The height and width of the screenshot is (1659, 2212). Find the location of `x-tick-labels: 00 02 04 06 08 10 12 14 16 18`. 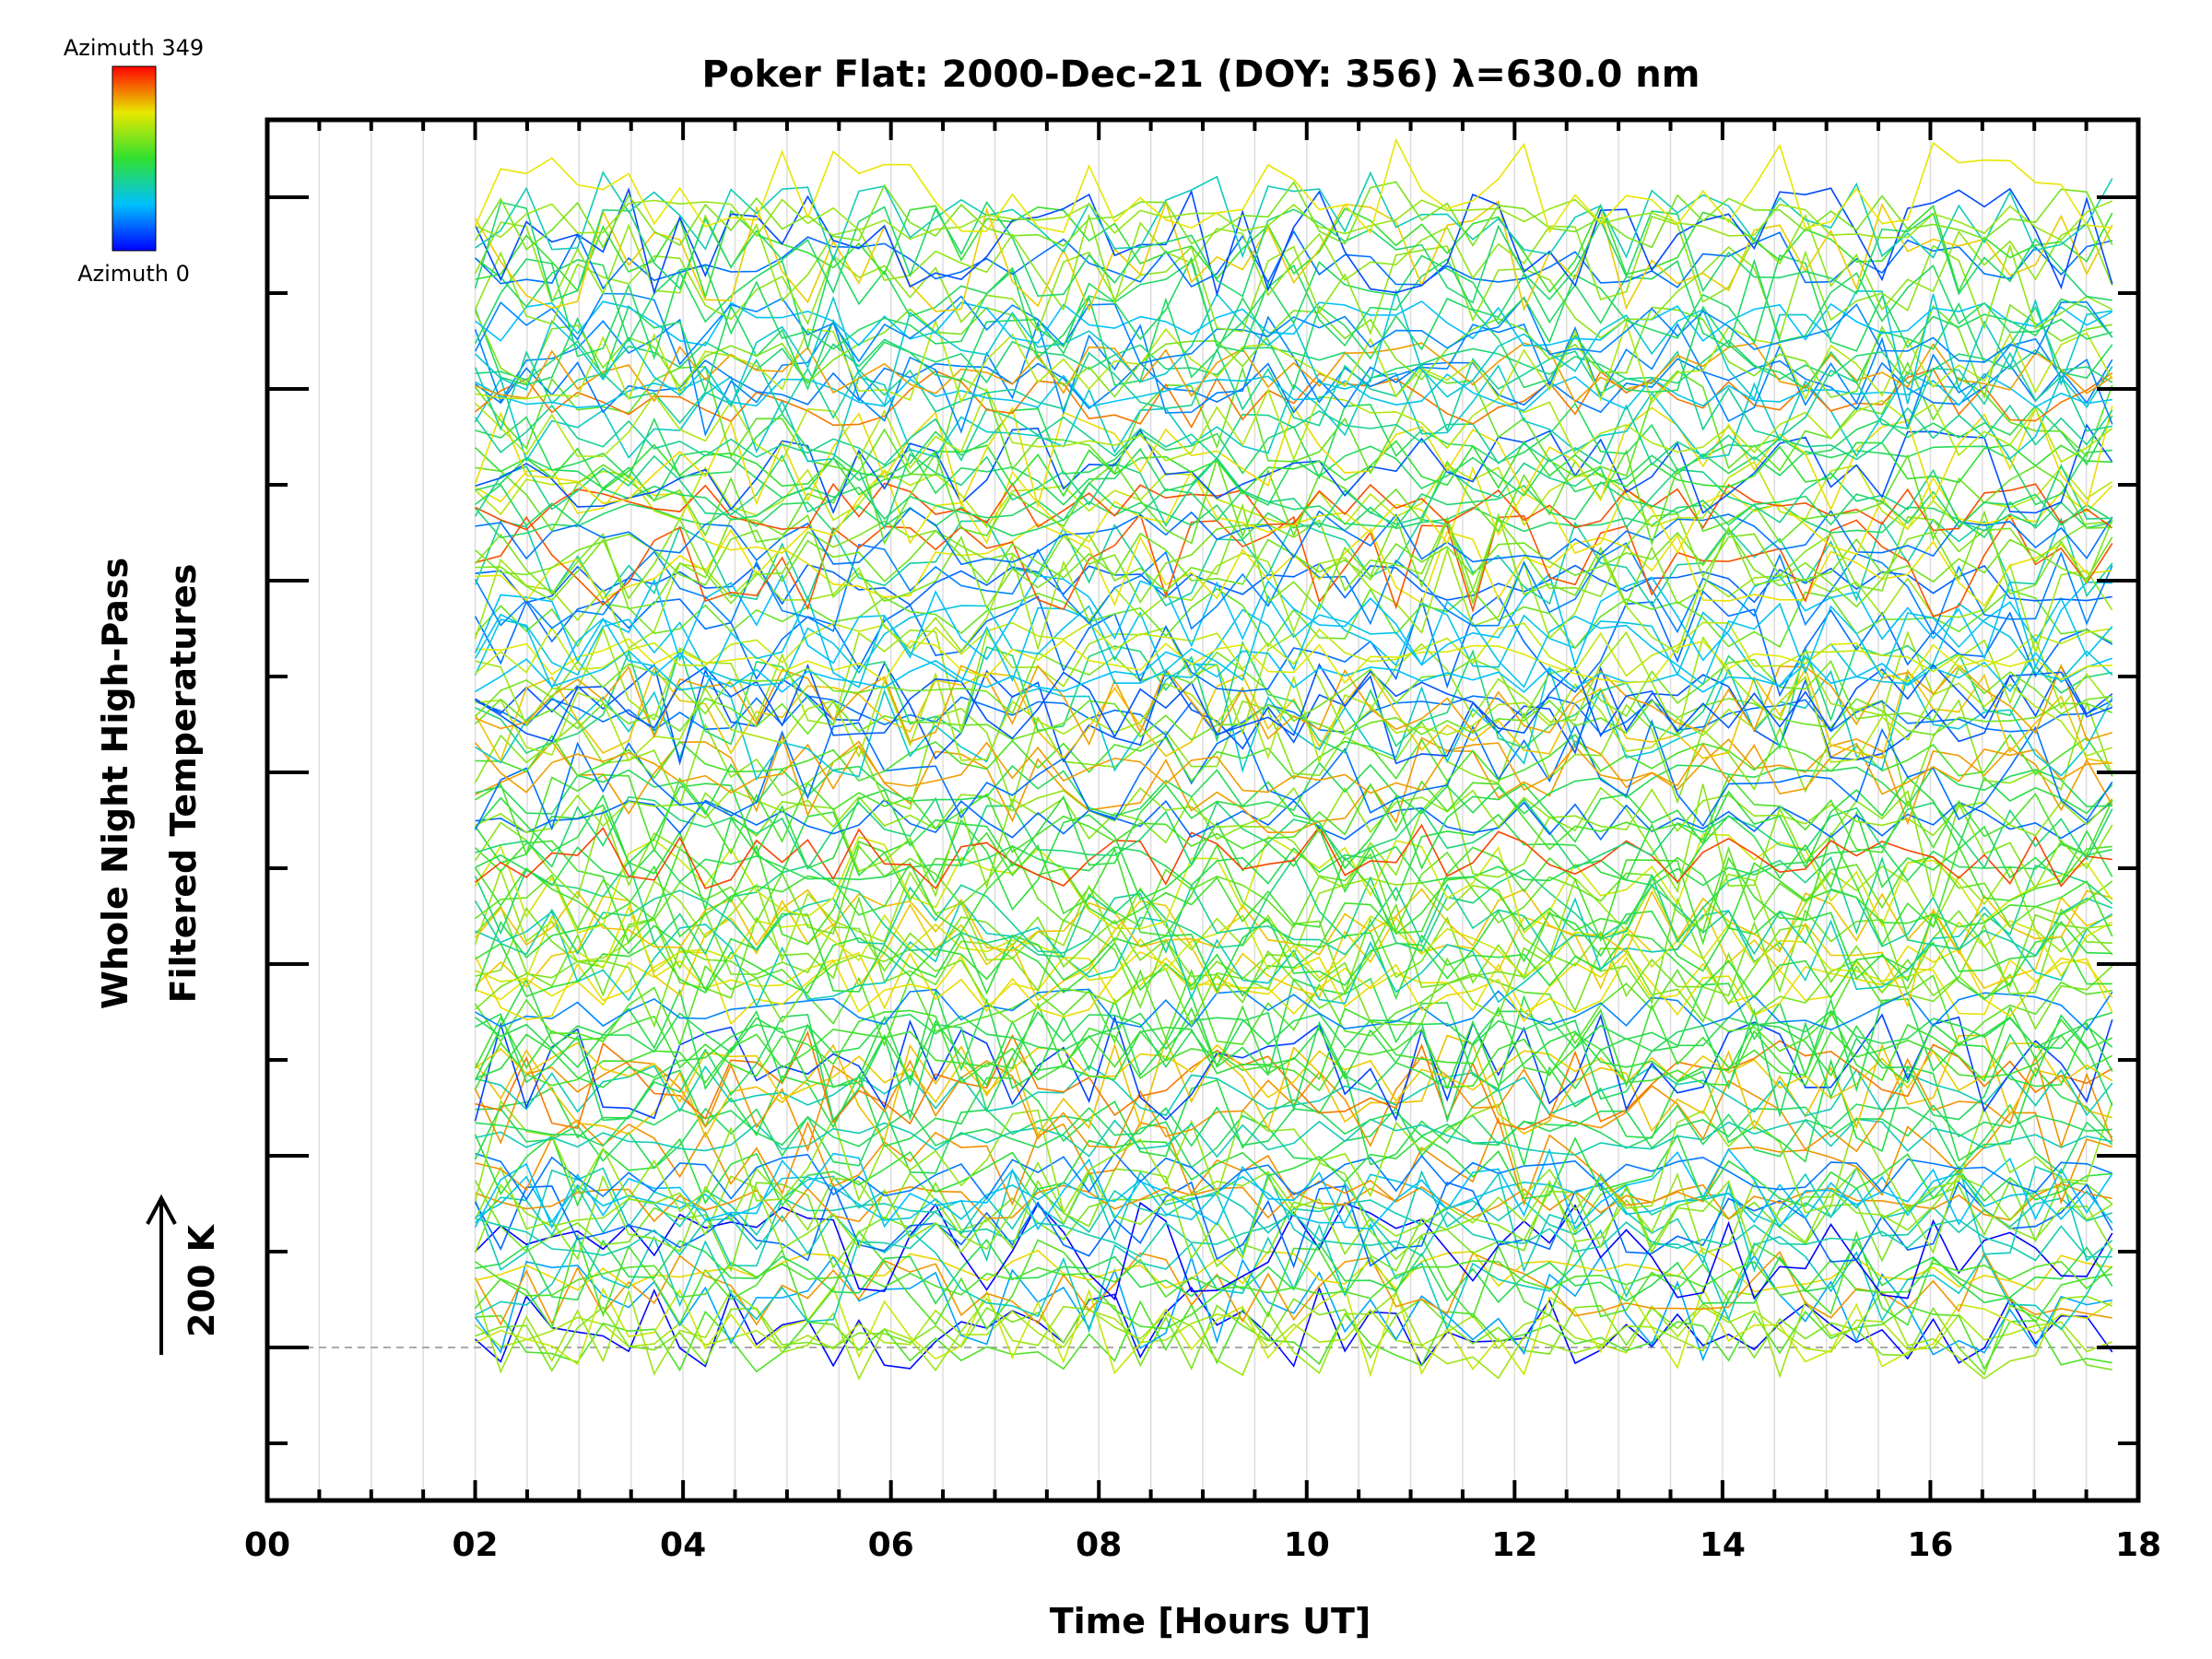

x-tick-labels: 00 02 04 06 08 10 12 14 16 18 is located at coordinates (1202, 1545).